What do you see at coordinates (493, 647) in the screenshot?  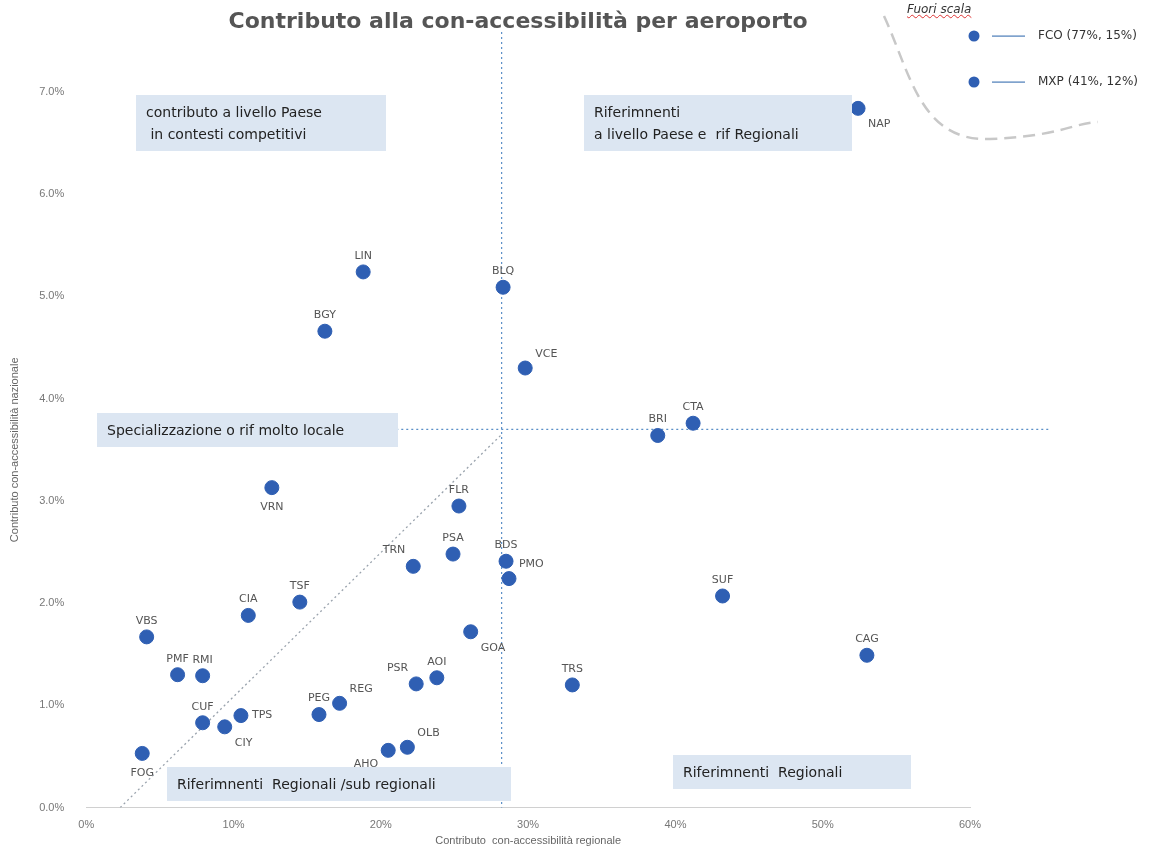 I see `data-label: GOA` at bounding box center [493, 647].